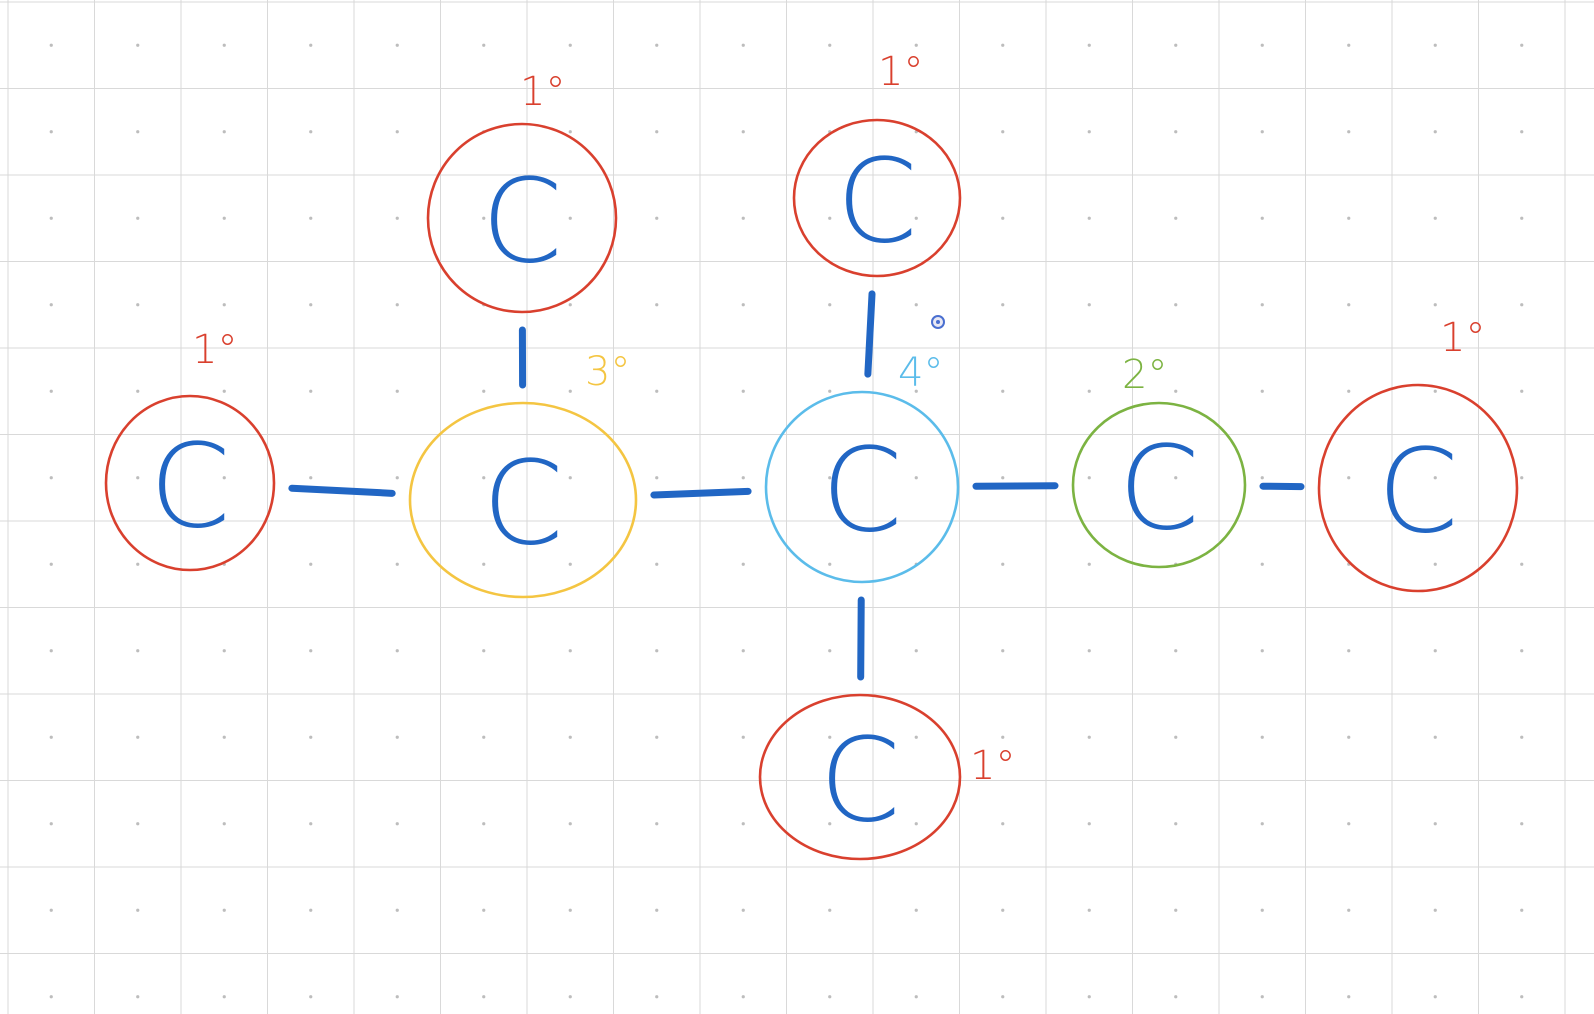 The height and width of the screenshot is (1014, 1594). I want to click on pointer-dot, so click(938, 322).